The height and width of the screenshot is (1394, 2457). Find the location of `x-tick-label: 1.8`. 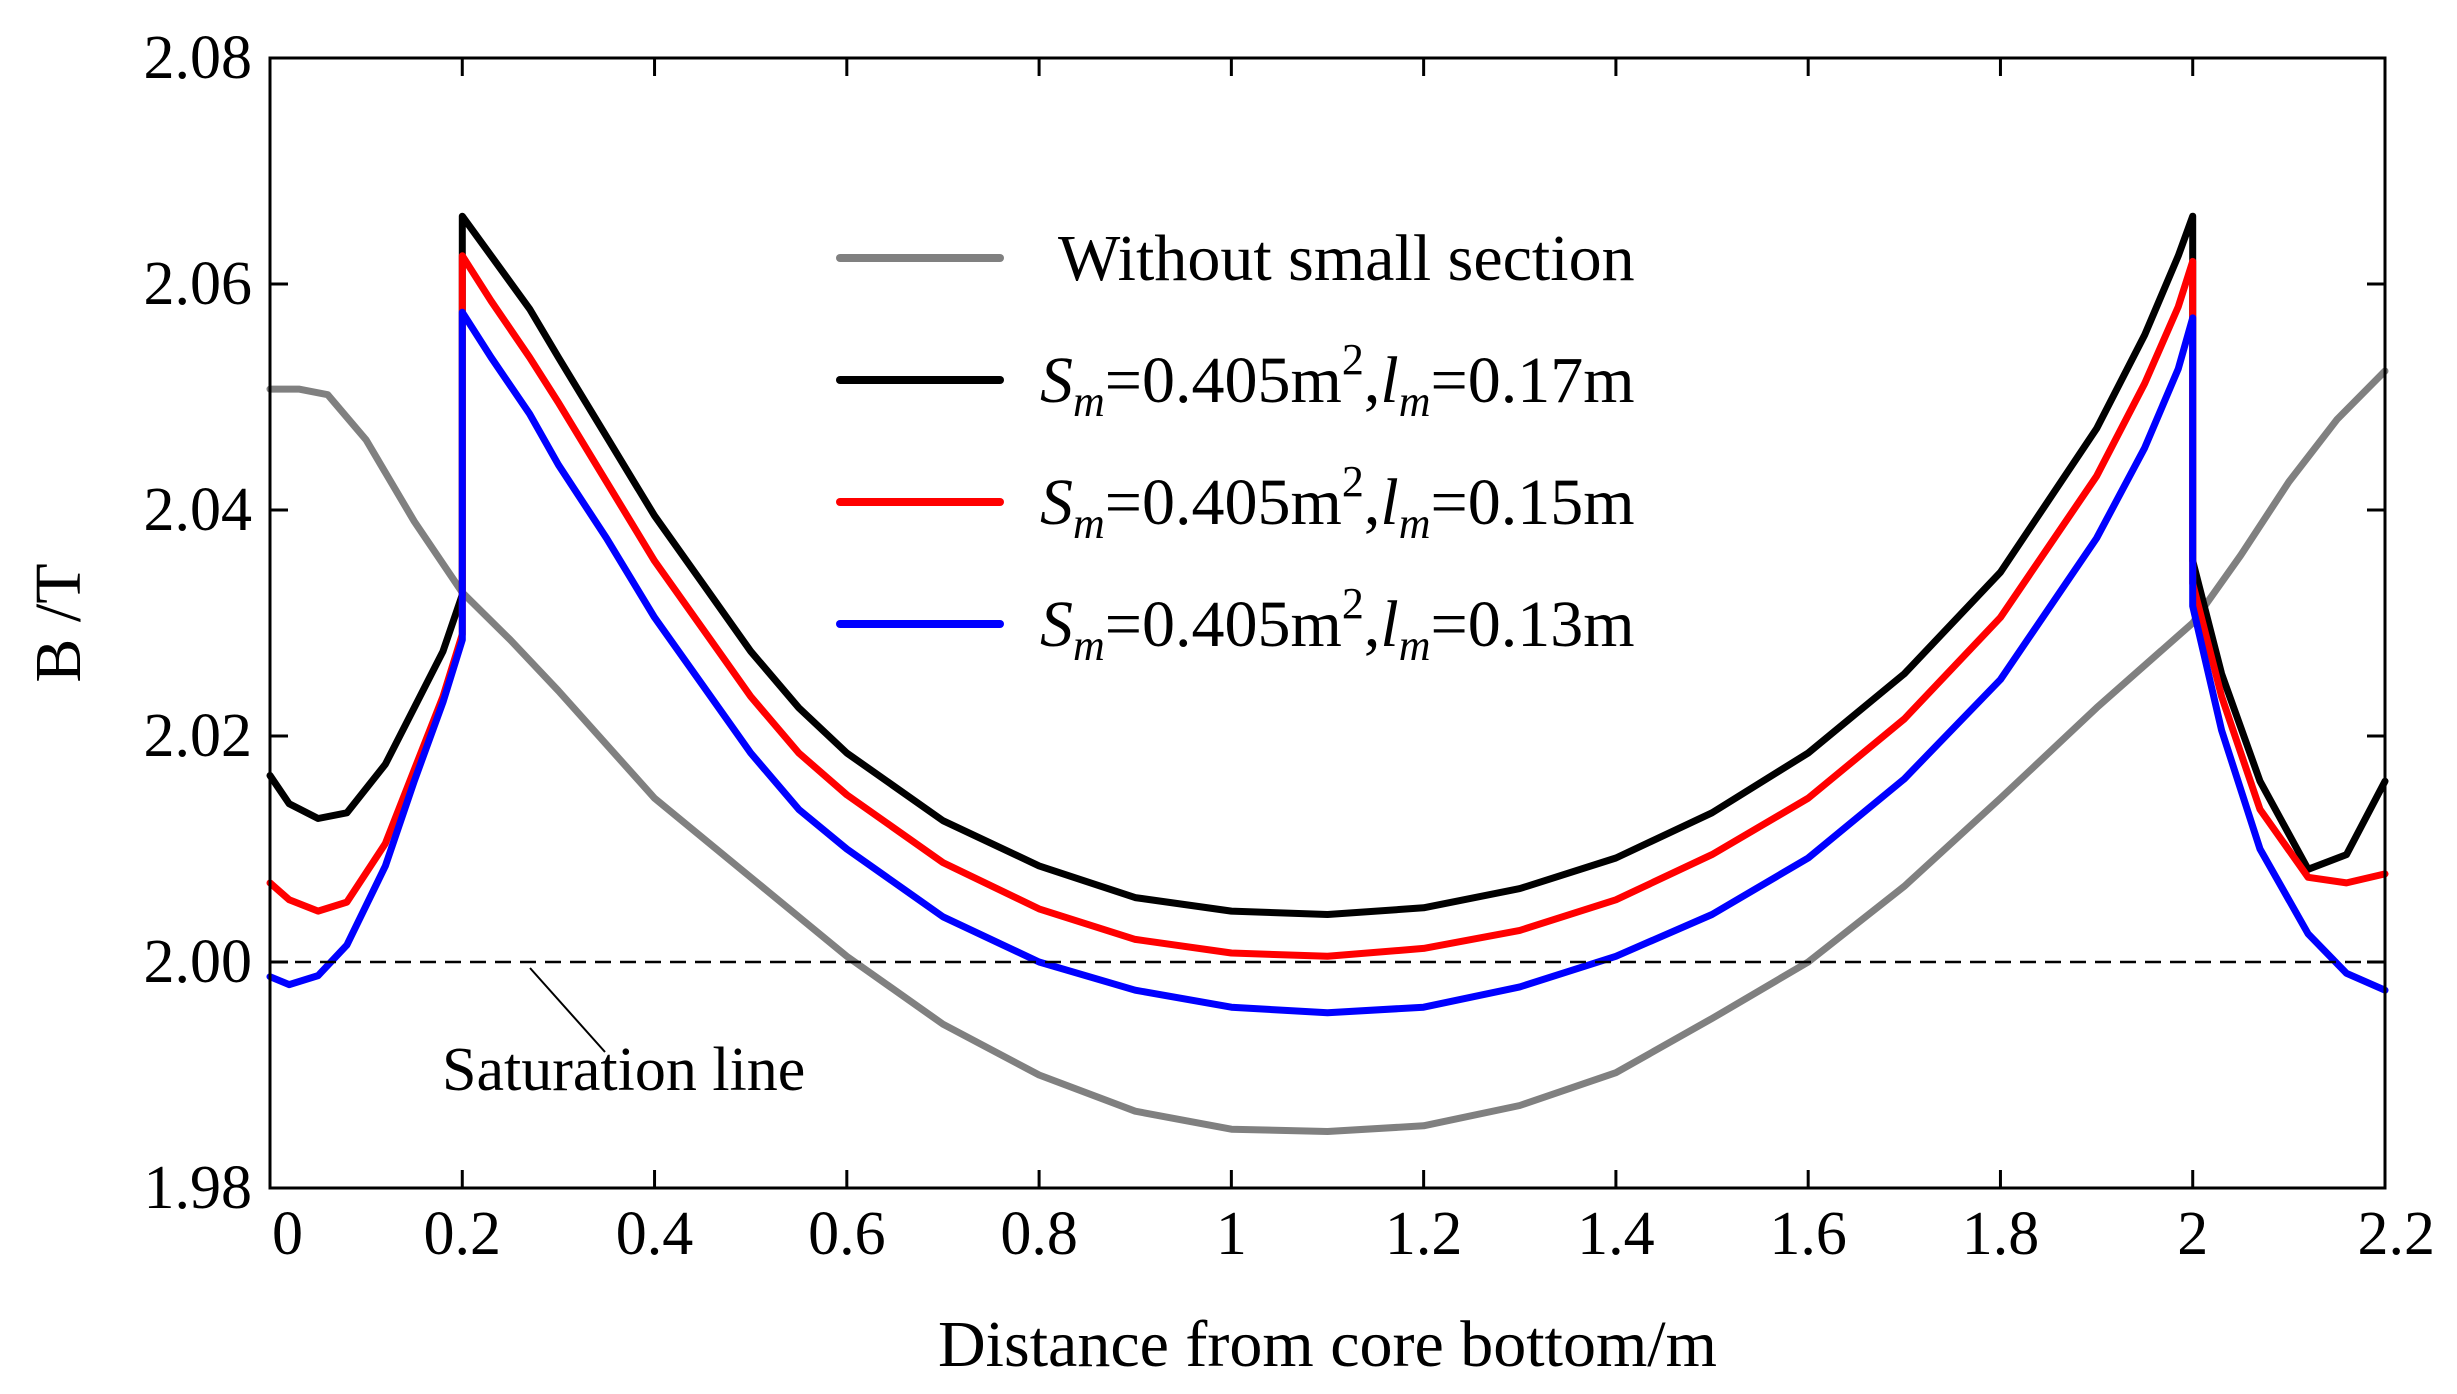

x-tick-label: 1.8 is located at coordinates (2001, 1234).